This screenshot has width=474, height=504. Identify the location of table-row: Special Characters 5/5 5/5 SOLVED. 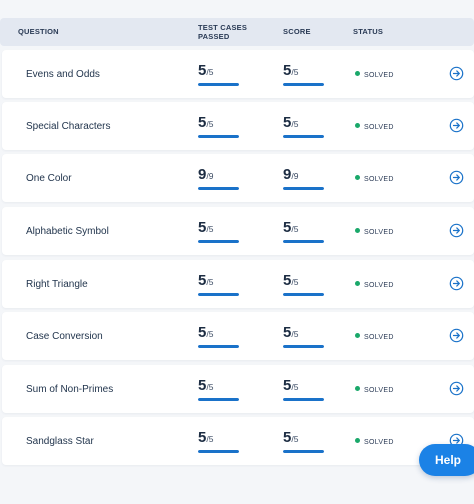
(238, 126).